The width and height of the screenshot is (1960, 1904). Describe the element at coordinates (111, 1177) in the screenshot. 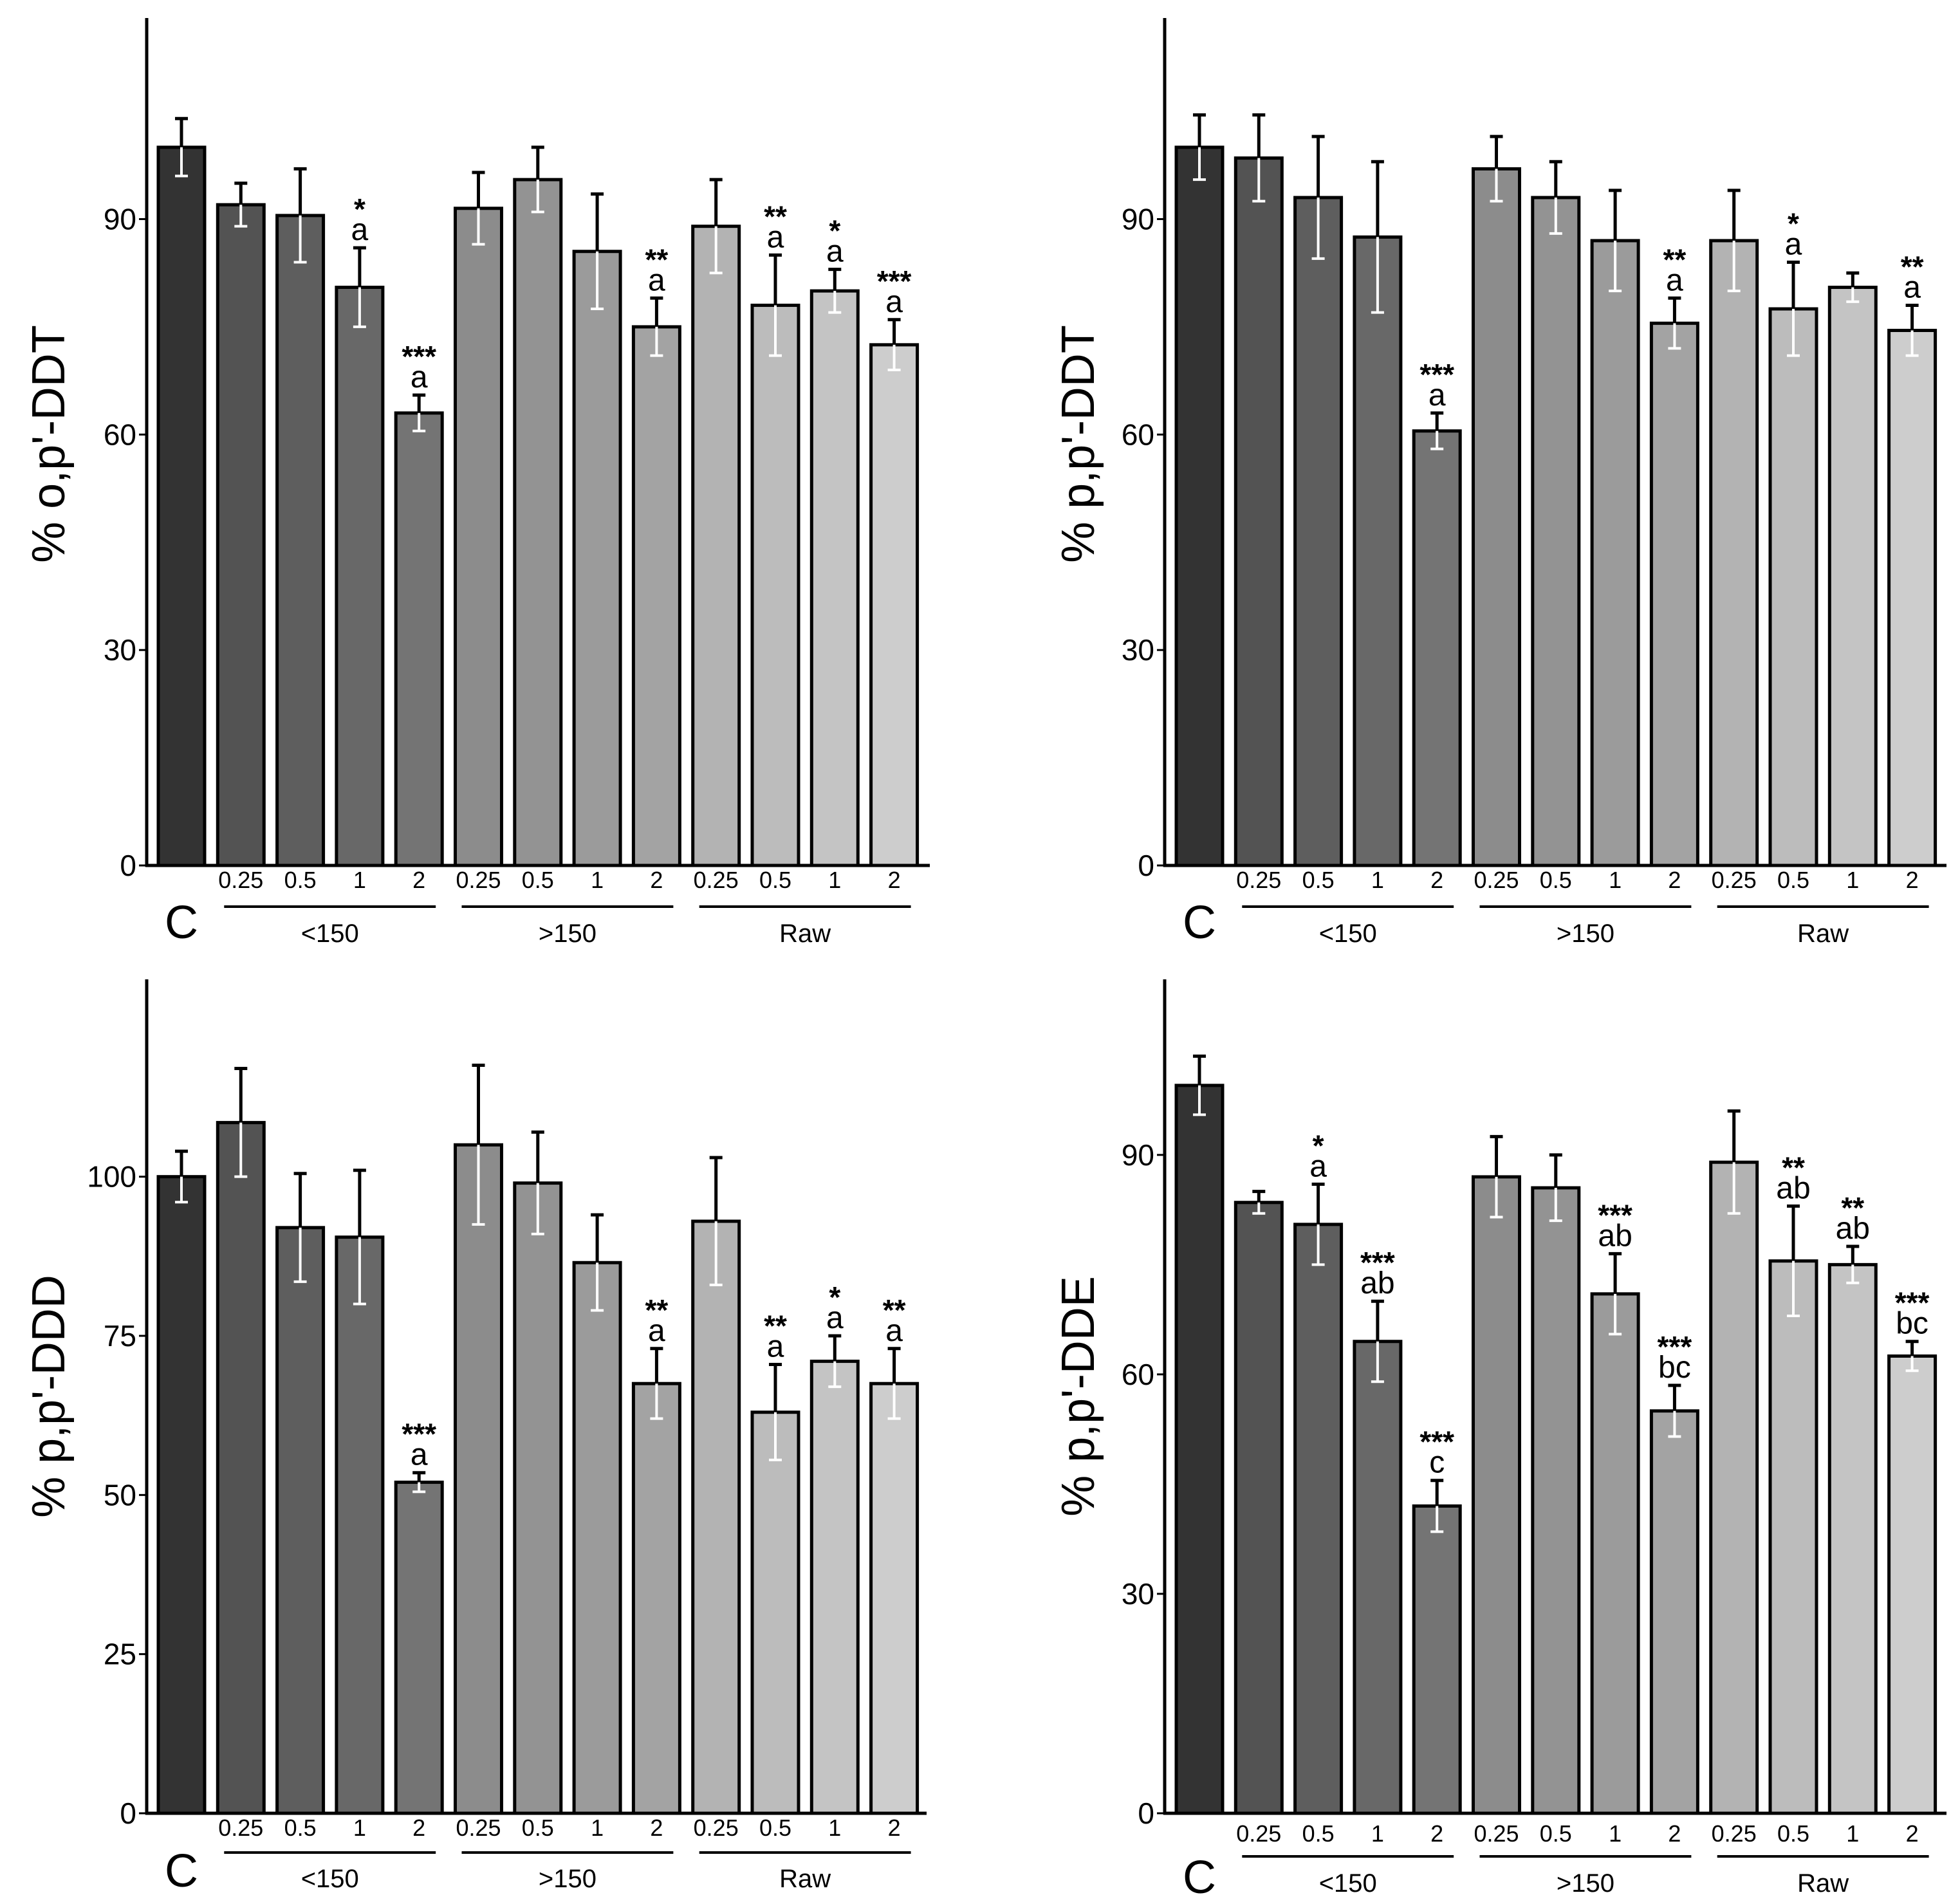

I see `y-tick-label: 100` at that location.